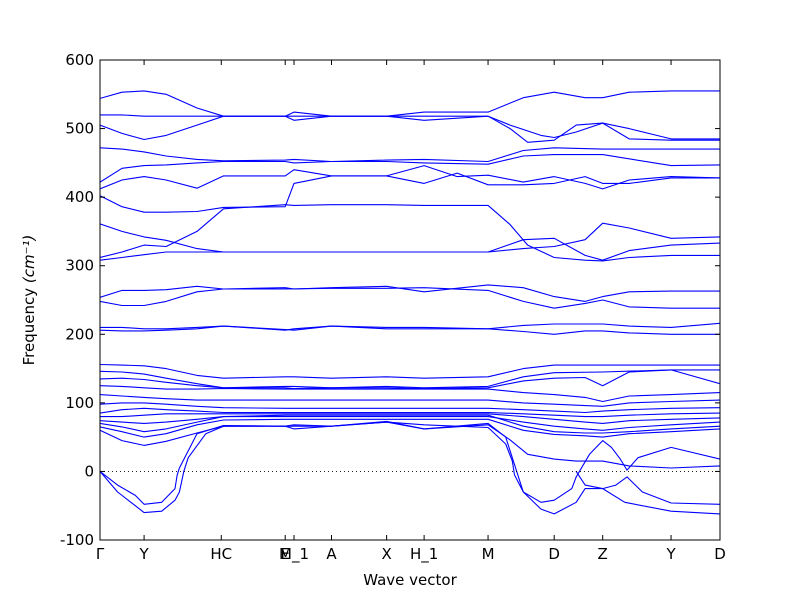 The width and height of the screenshot is (800, 600). I want to click on y-tick-label: 100, so click(79, 403).